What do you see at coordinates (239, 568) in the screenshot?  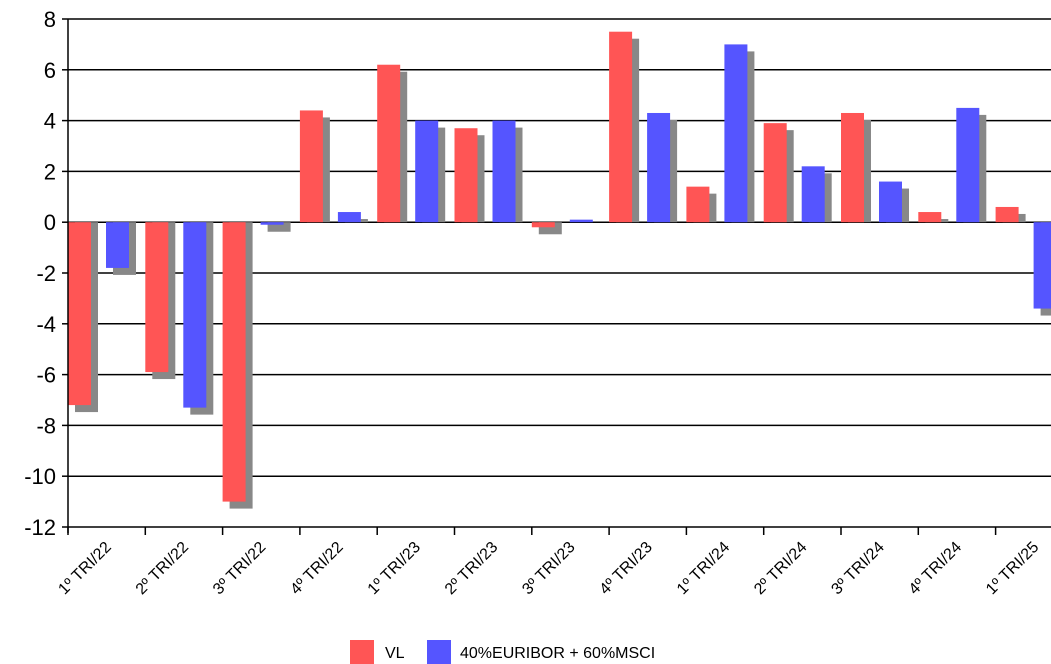 I see `x-tick-label: 3º TRI/22` at bounding box center [239, 568].